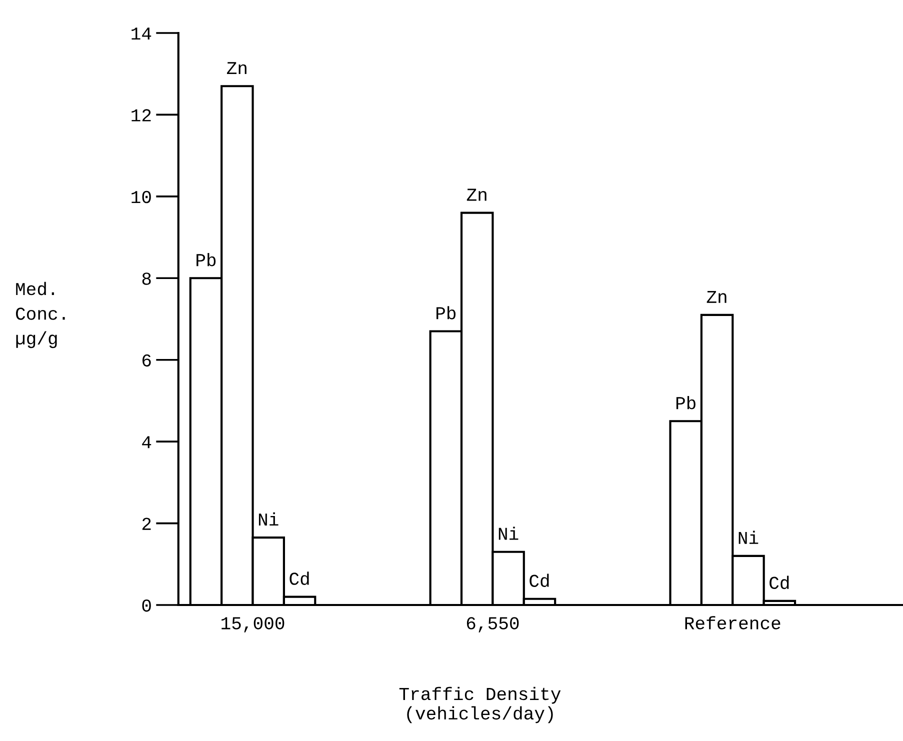  I want to click on y-tick-label: 14, so click(142, 34).